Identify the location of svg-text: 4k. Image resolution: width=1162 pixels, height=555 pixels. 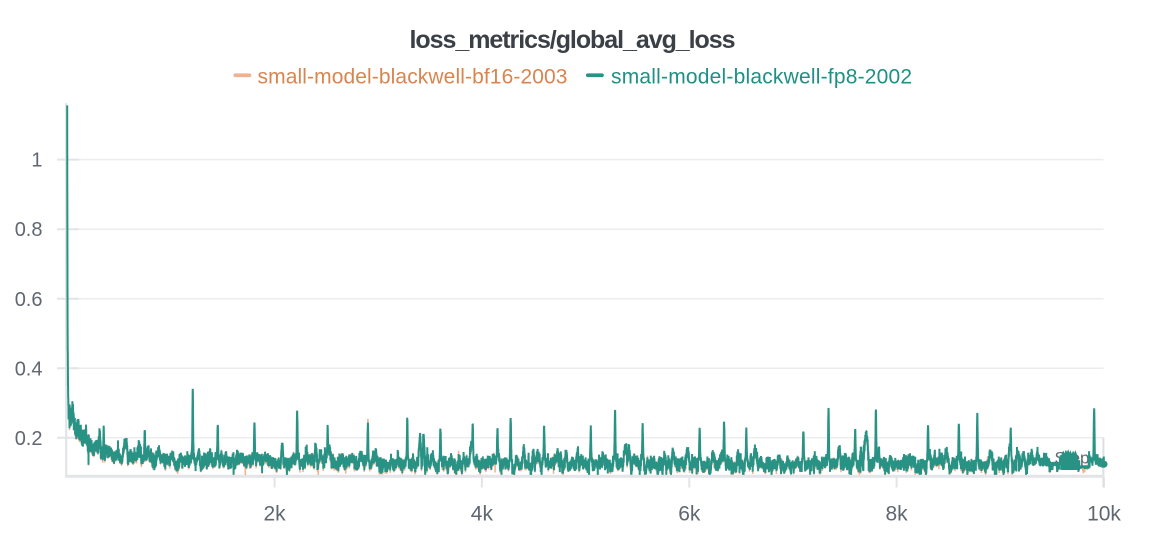
(482, 514).